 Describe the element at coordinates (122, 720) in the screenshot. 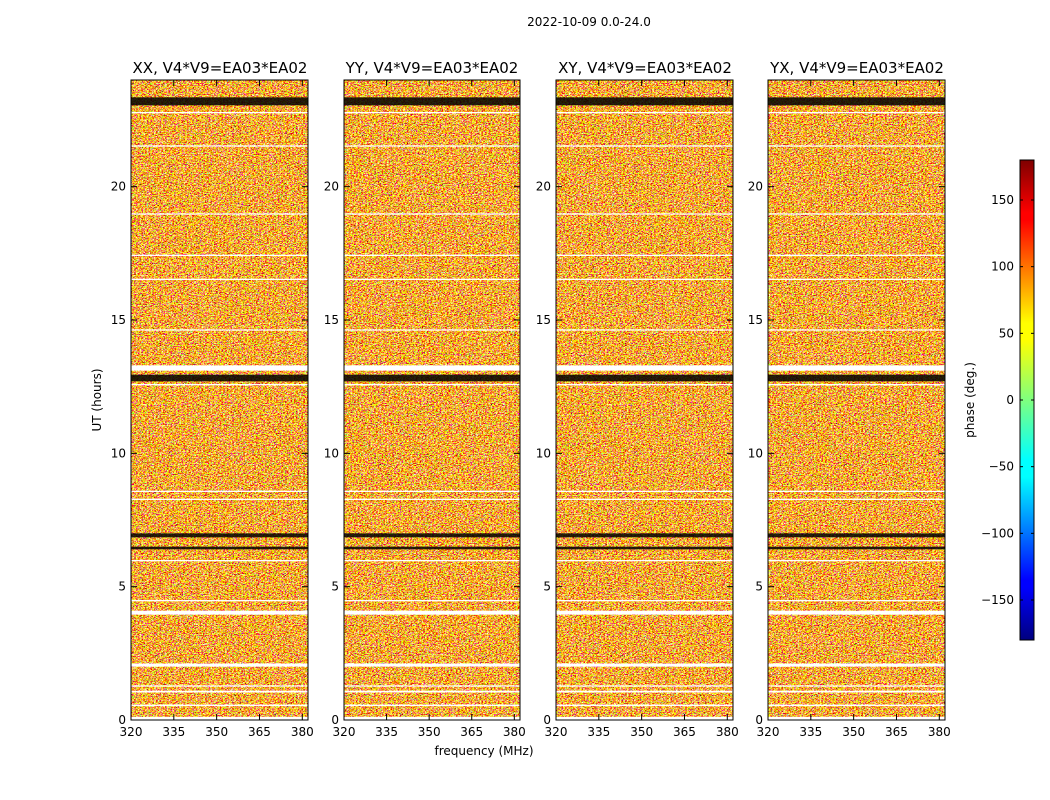

I see `ytick-label-xx-0: 0` at that location.